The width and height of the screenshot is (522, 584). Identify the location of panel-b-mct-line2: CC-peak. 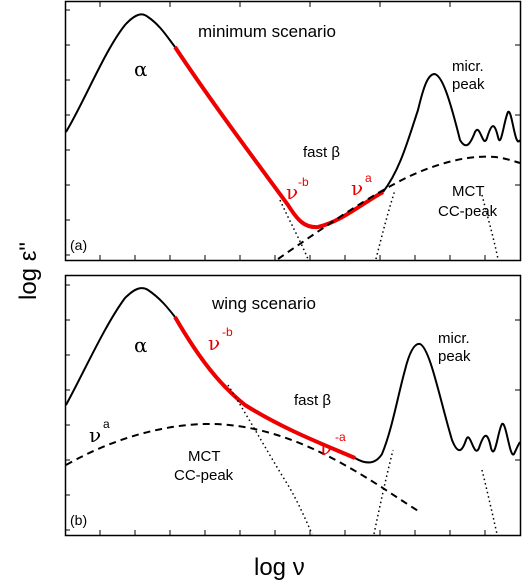
(204, 475).